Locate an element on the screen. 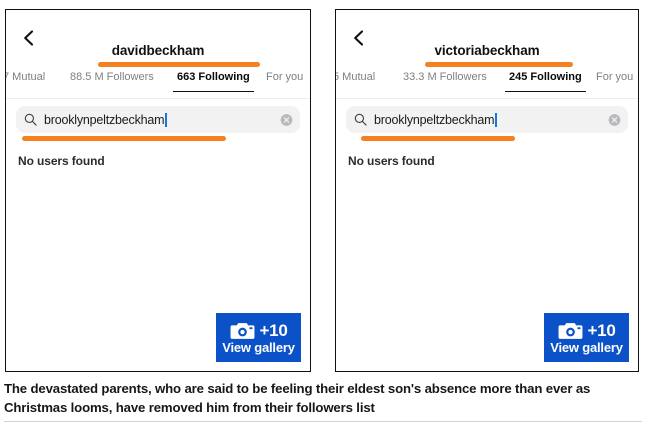 This screenshot has height=426, width=646. gallery-label-victoria: View gallery is located at coordinates (586, 347).